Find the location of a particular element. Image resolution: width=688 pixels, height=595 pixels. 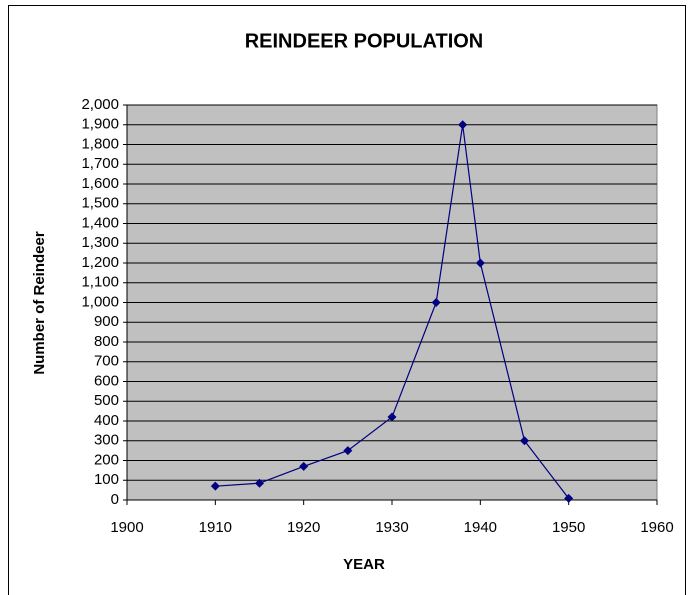

y-tick-label: 1,300 is located at coordinates (100, 242).